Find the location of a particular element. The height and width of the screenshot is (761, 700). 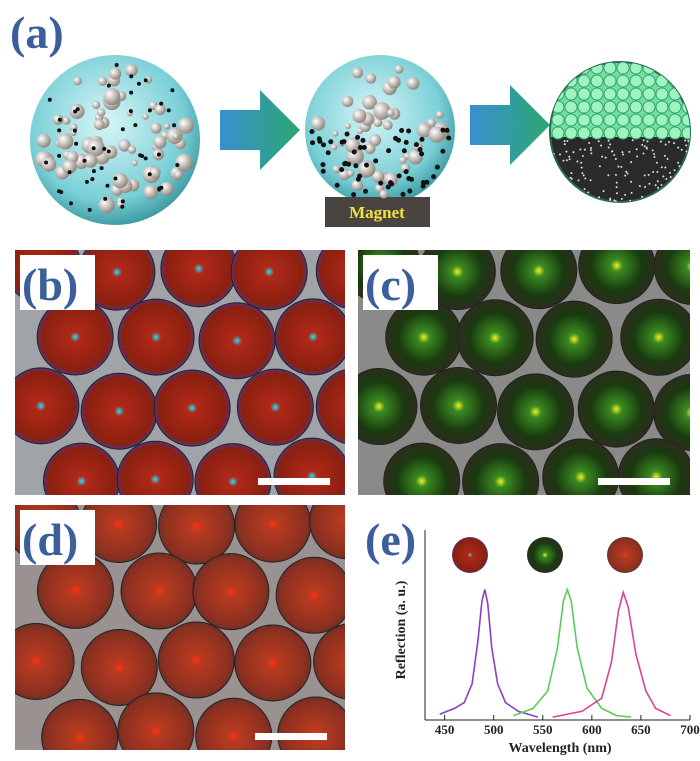

spectrum is located at coordinates (572, 652).